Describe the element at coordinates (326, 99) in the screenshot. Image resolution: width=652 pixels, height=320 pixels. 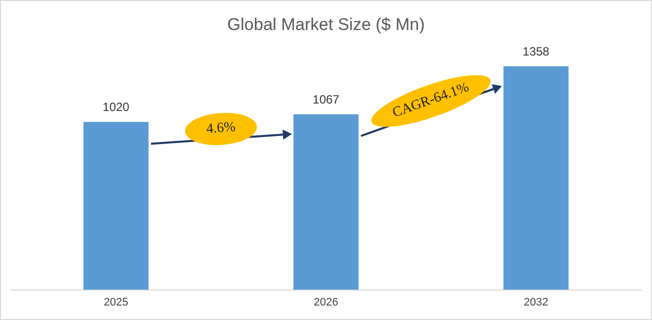
I see `data-label: 1067` at that location.